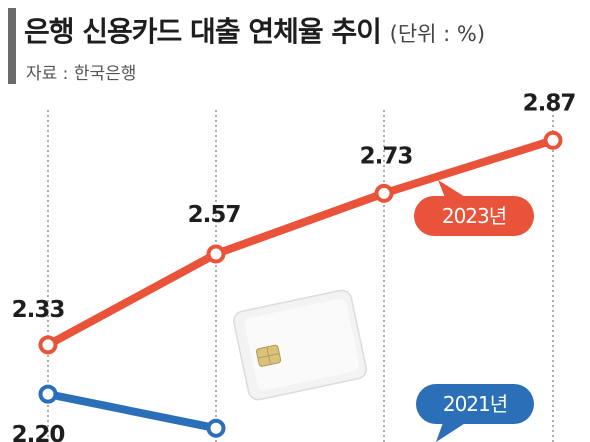 This screenshot has height=442, width=590. I want to click on credit-card-icon, so click(300, 345).